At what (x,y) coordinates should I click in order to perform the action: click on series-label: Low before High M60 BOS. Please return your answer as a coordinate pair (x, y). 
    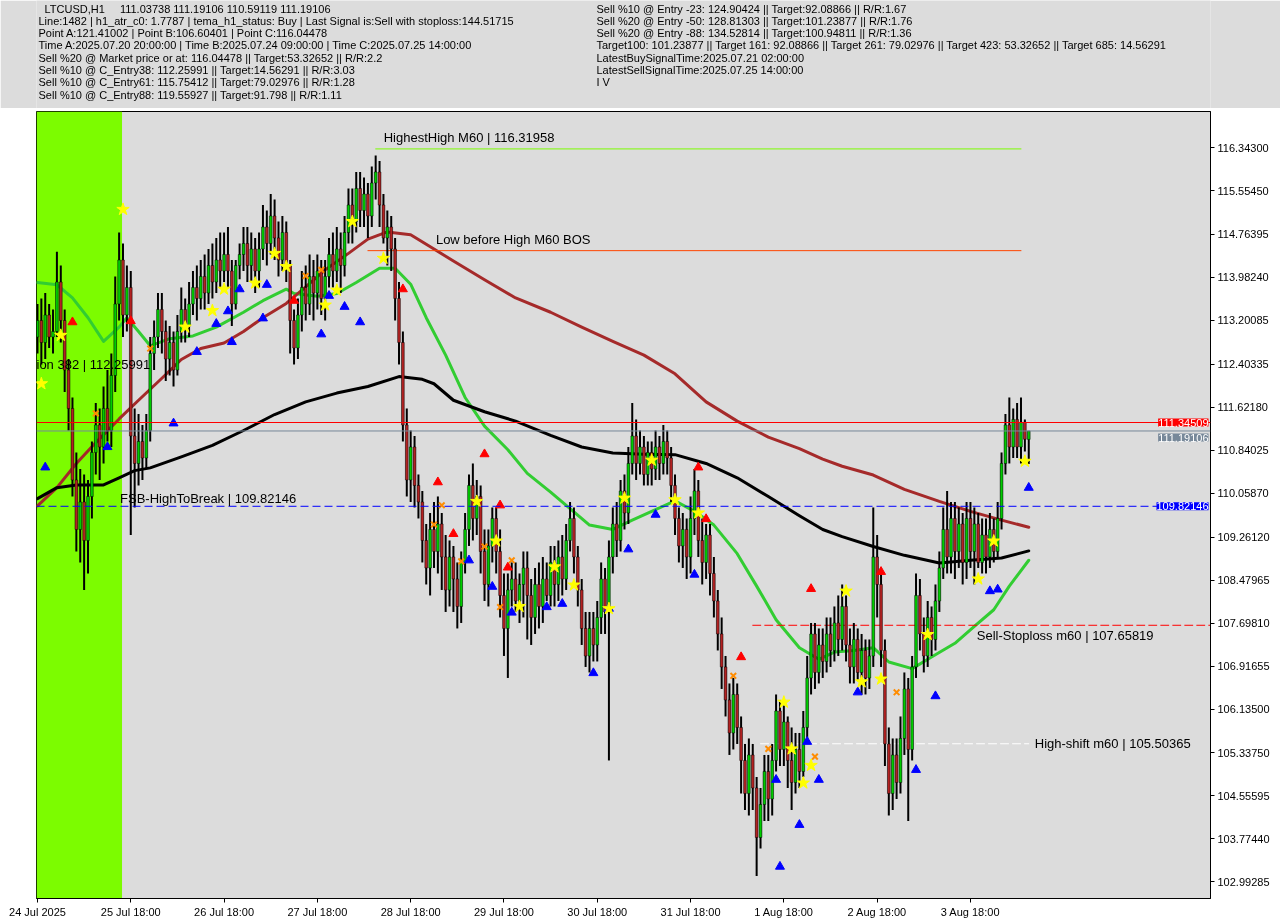
    Looking at the image, I should click on (513, 239).